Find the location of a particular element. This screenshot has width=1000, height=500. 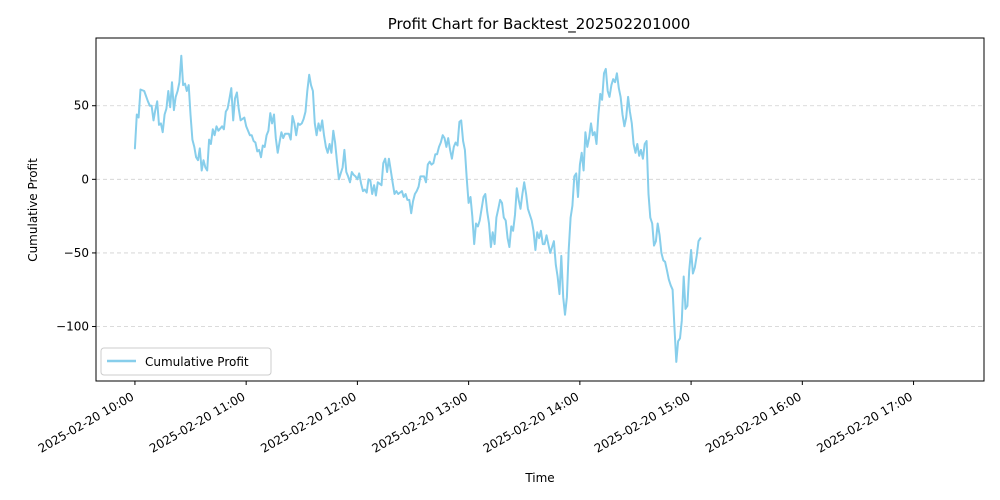

legend-box is located at coordinates (186, 361).